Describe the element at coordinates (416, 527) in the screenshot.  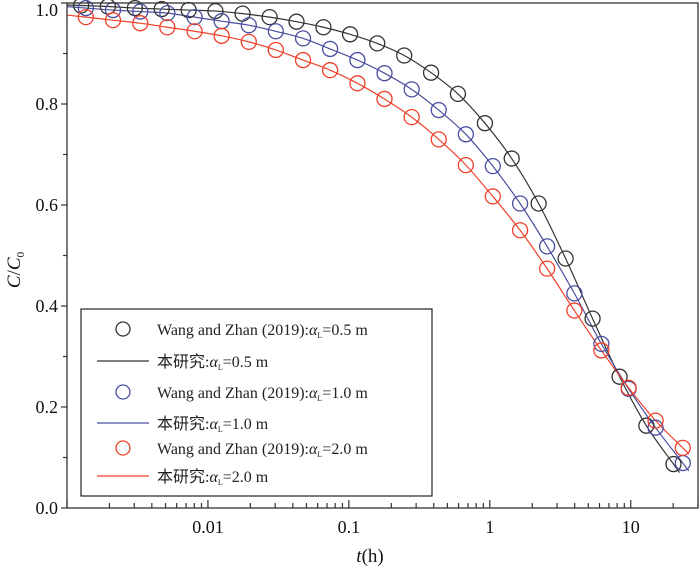
I see `x-tick-labels: 0.01 0.1 1 10` at that location.